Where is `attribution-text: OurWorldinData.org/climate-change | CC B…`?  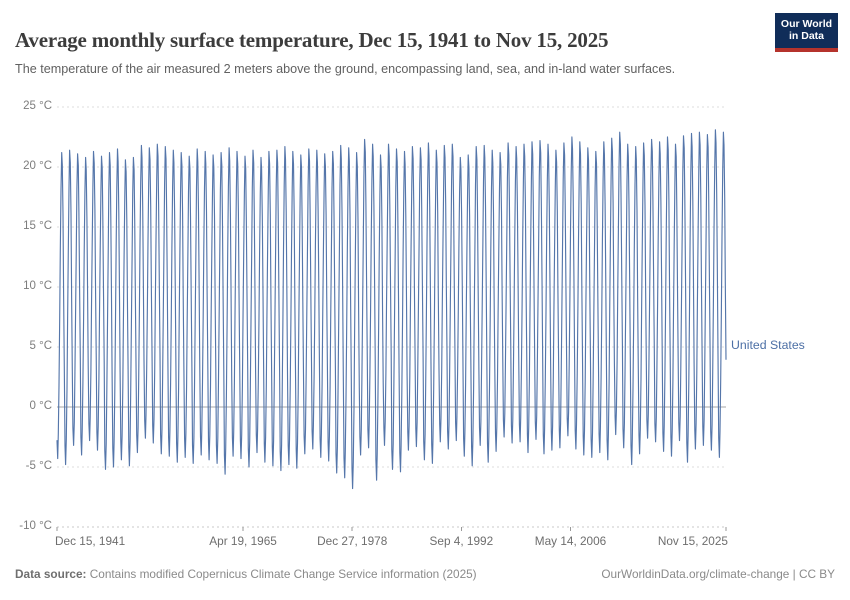 attribution-text: OurWorldinData.org/climate-change | CC B… is located at coordinates (718, 574).